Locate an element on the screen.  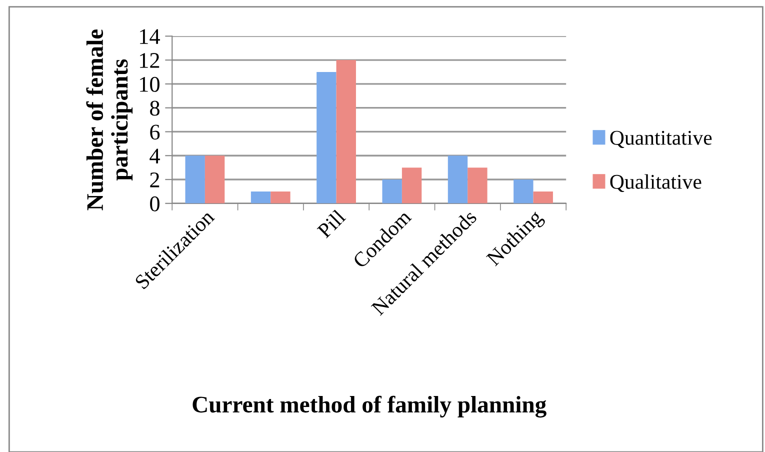
y-tick-label: 0 is located at coordinates (155, 204).